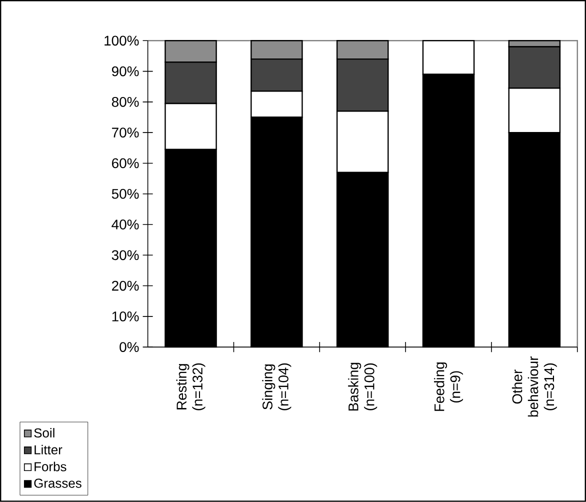  Describe the element at coordinates (129, 347) in the screenshot. I see `y-tick-label: 0%` at that location.